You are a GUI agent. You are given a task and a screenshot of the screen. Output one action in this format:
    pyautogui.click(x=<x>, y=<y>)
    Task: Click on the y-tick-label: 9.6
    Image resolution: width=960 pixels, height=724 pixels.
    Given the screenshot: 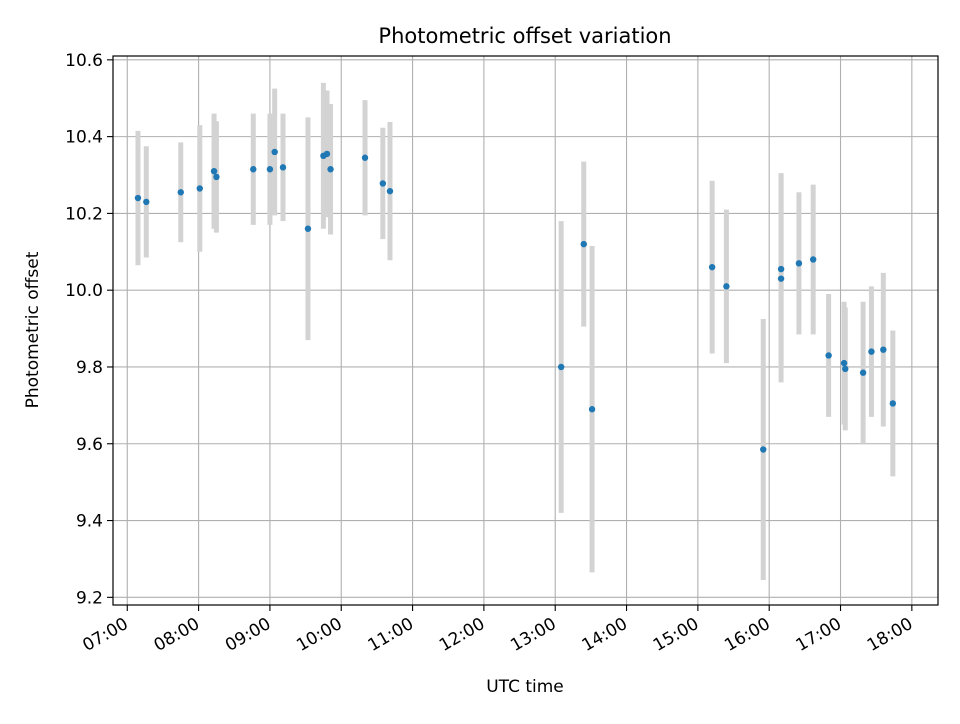 What is the action you would take?
    pyautogui.click(x=89, y=445)
    